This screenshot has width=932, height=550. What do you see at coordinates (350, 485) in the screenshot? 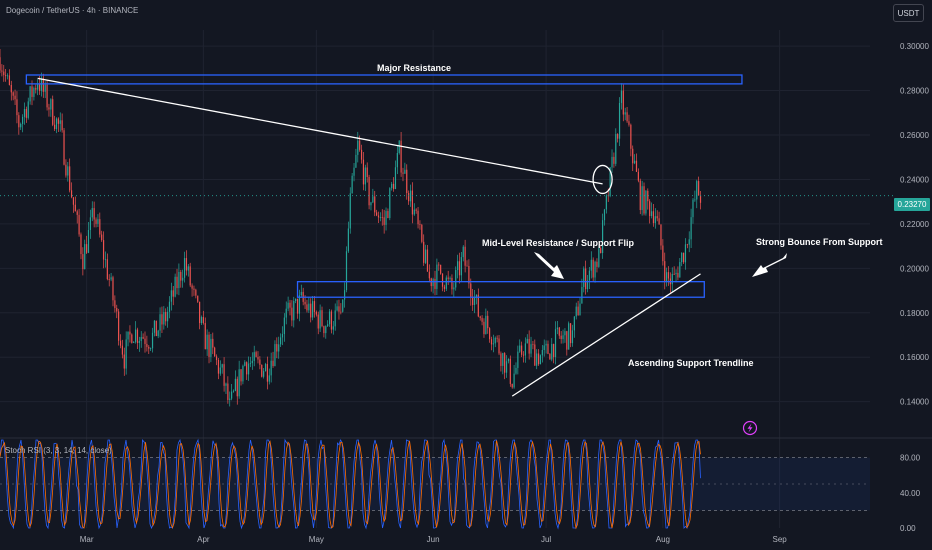
I see `stoch-d-line` at bounding box center [350, 485].